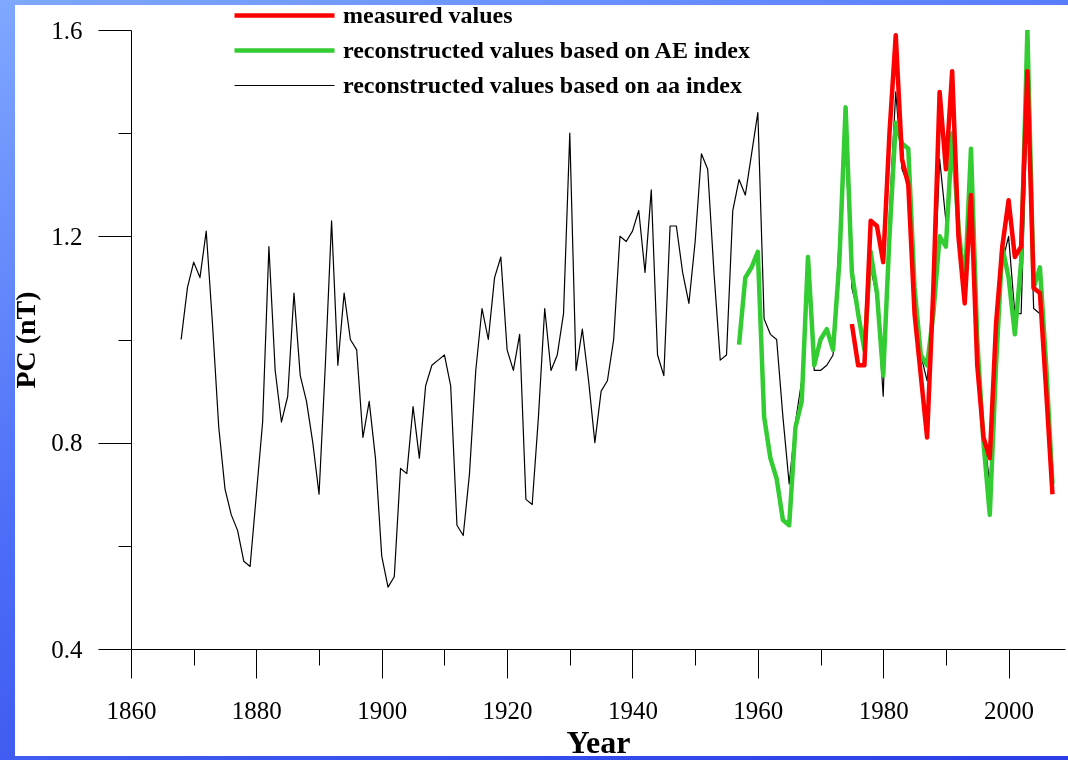 The width and height of the screenshot is (1068, 760). What do you see at coordinates (883, 710) in the screenshot?
I see `x-tick-label: 1980` at bounding box center [883, 710].